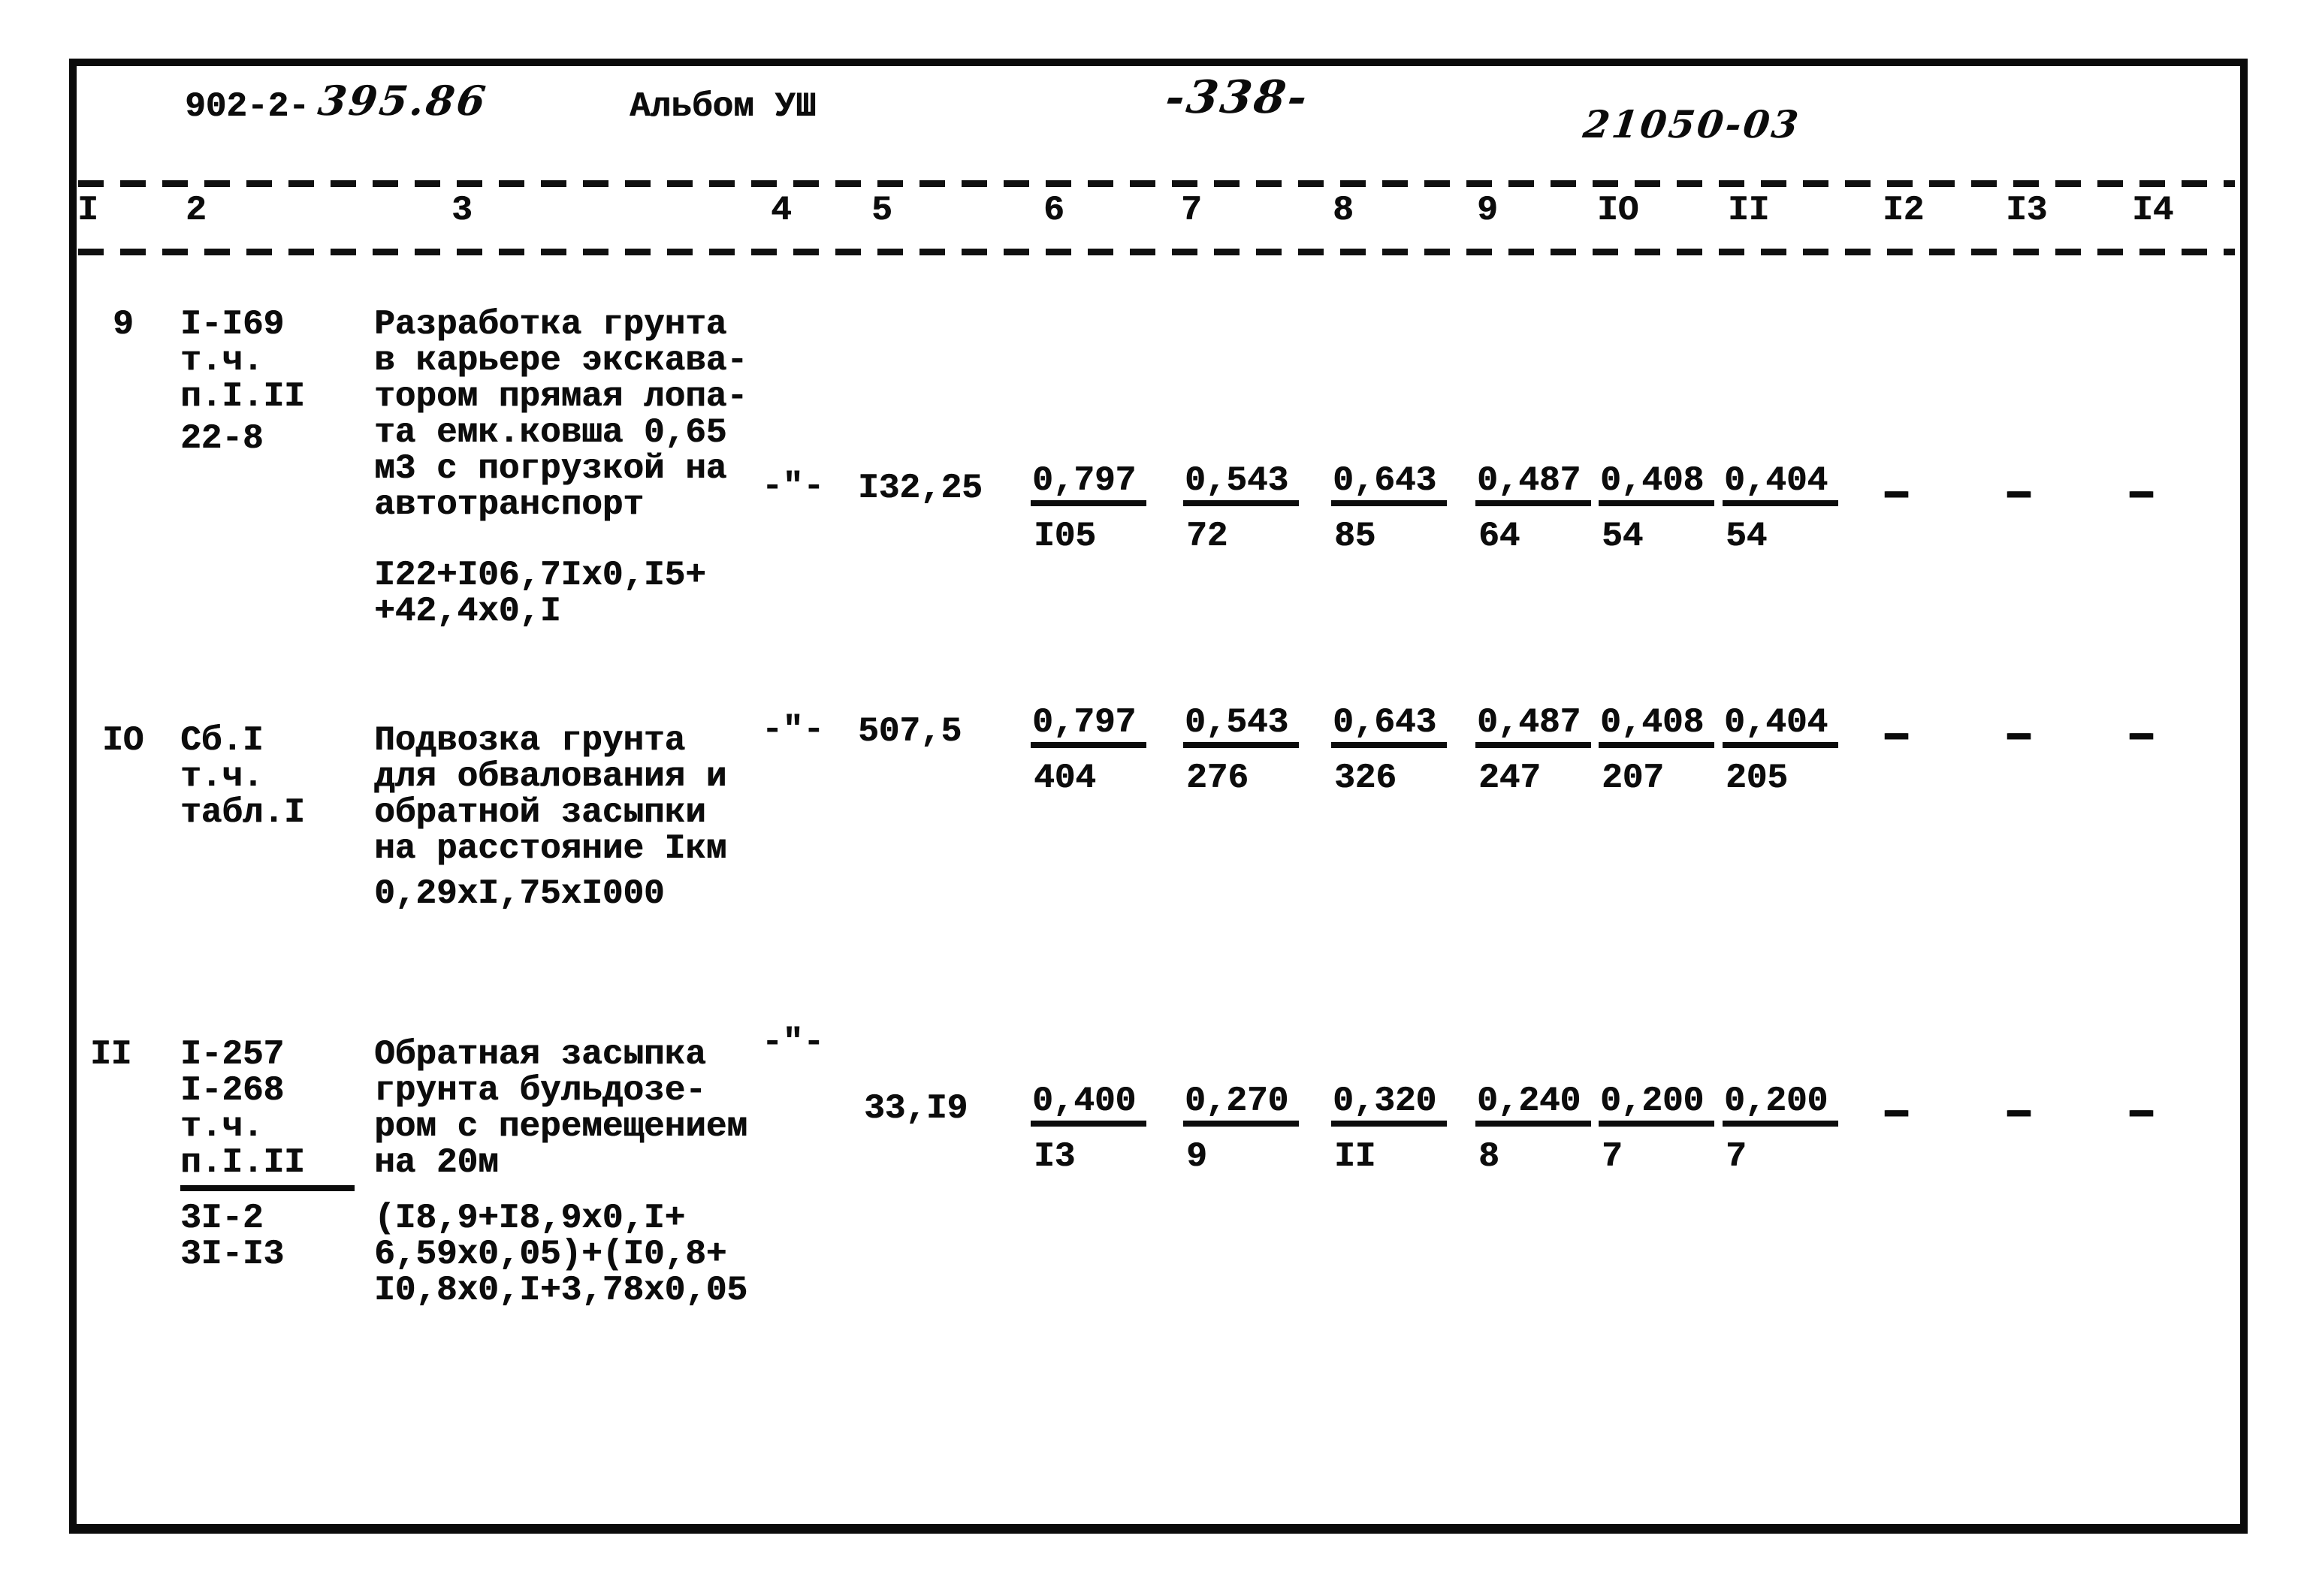 Image resolution: width=2307 pixels, height=1596 pixels. I want to click on column-header-5: 5, so click(881, 210).